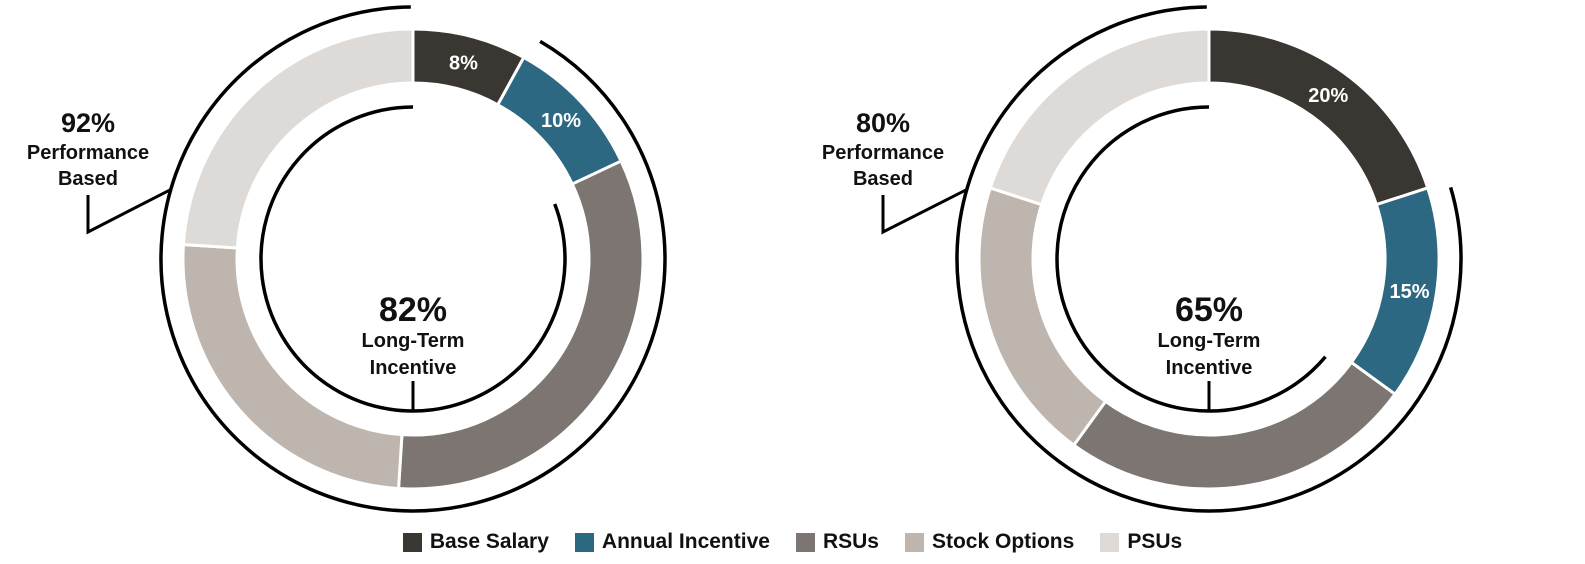 The height and width of the screenshot is (564, 1585). I want to click on legend-item-rsus: RSUs, so click(837, 542).